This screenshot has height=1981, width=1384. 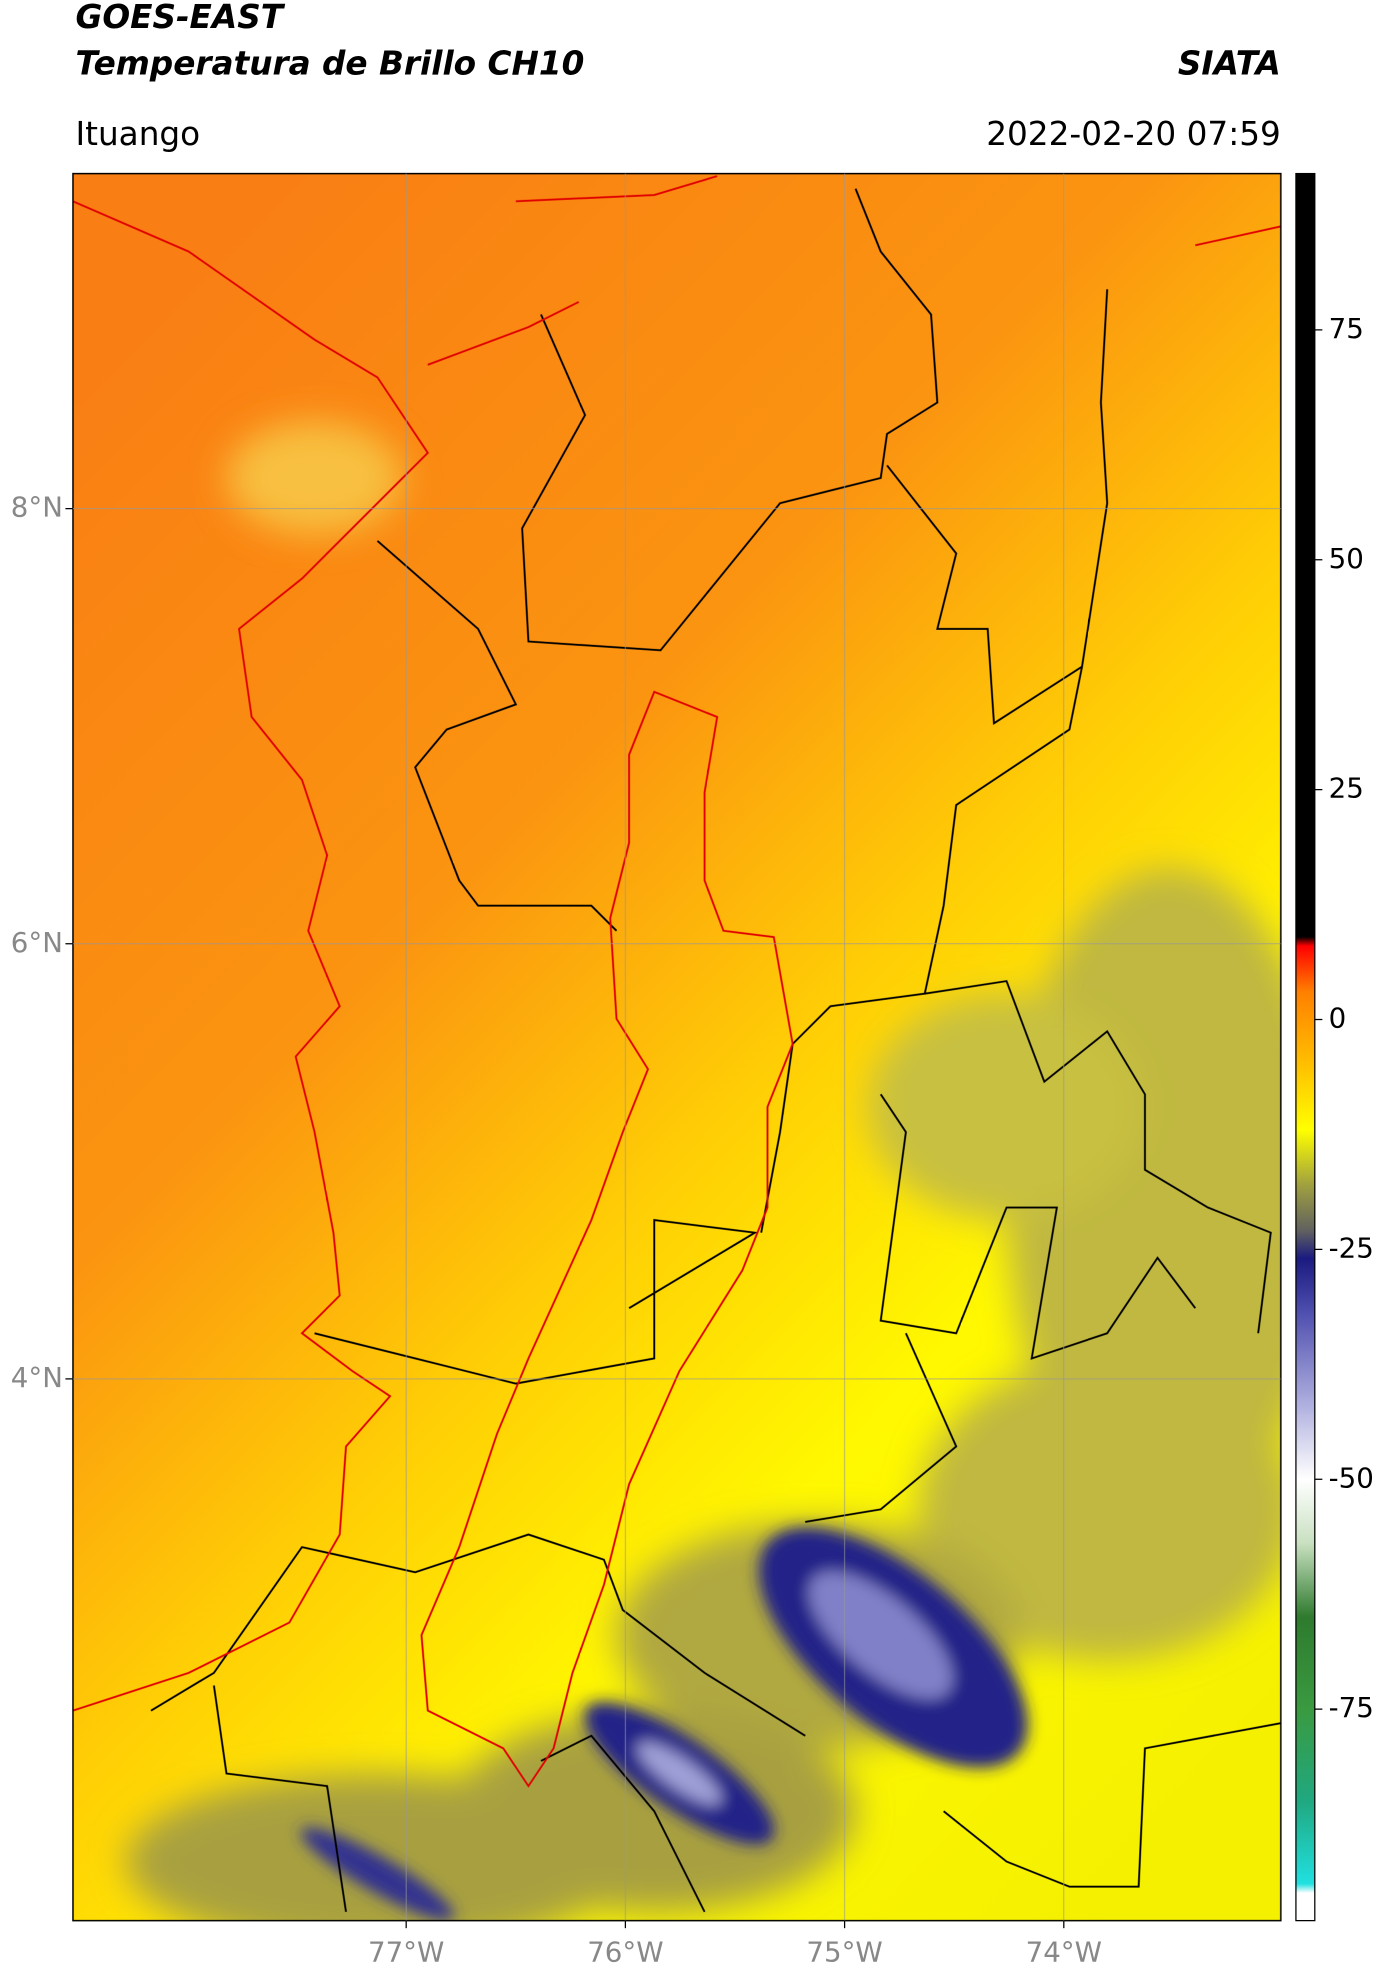 I want to click on x-tick-label: 75°W, so click(x=844, y=1951).